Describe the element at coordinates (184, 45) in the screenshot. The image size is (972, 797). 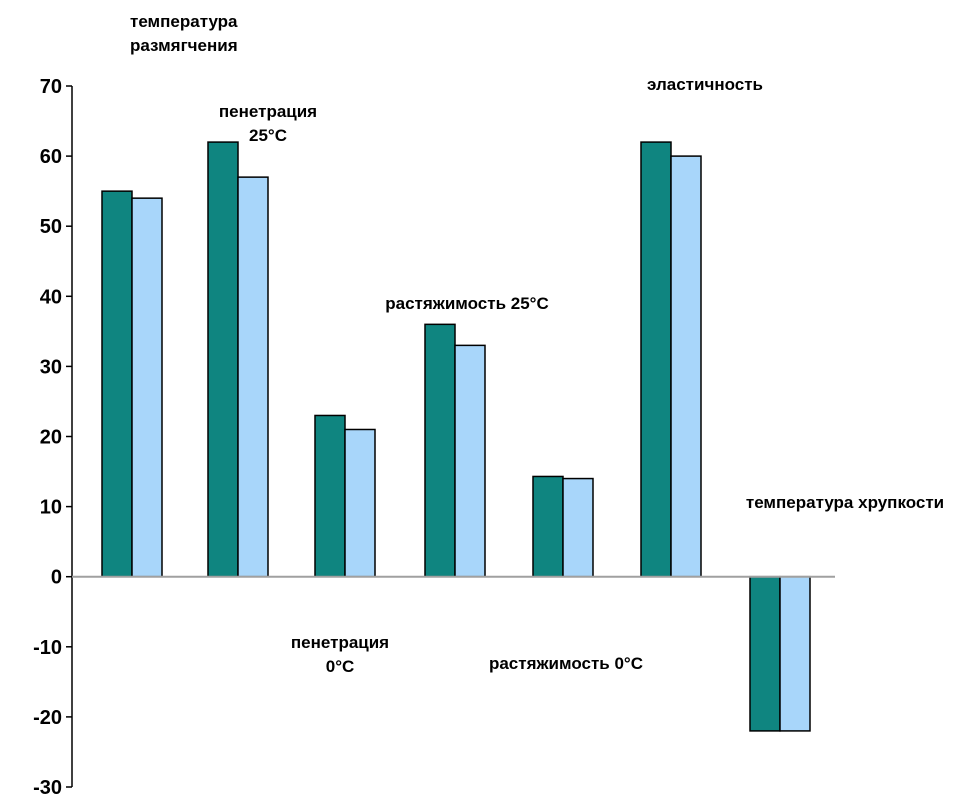
I see `category-annotation: размягчения` at that location.